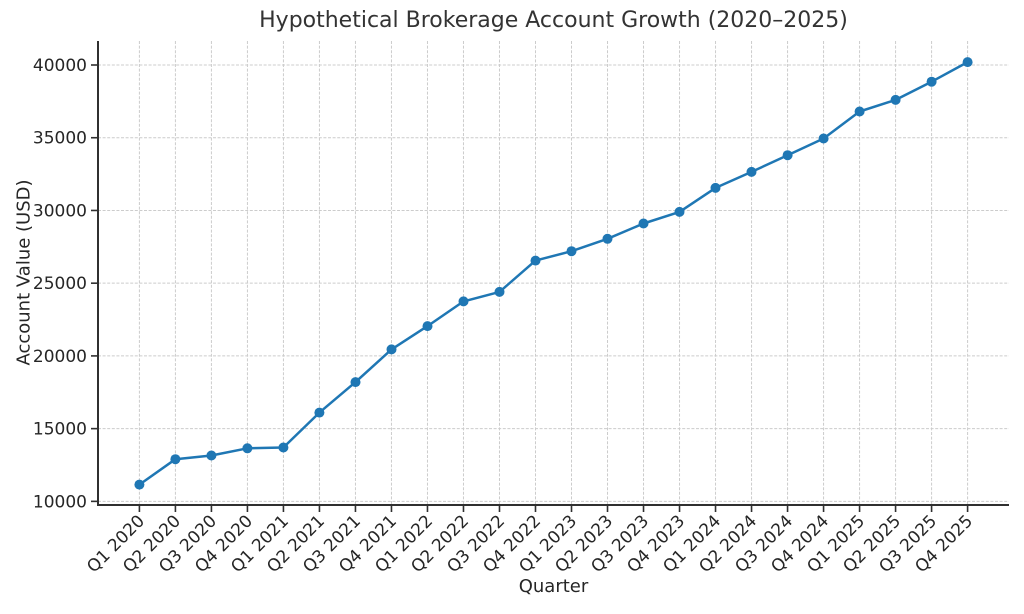 The height and width of the screenshot is (614, 1024). Describe the element at coordinates (60, 502) in the screenshot. I see `y-tick-label: 10000` at that location.